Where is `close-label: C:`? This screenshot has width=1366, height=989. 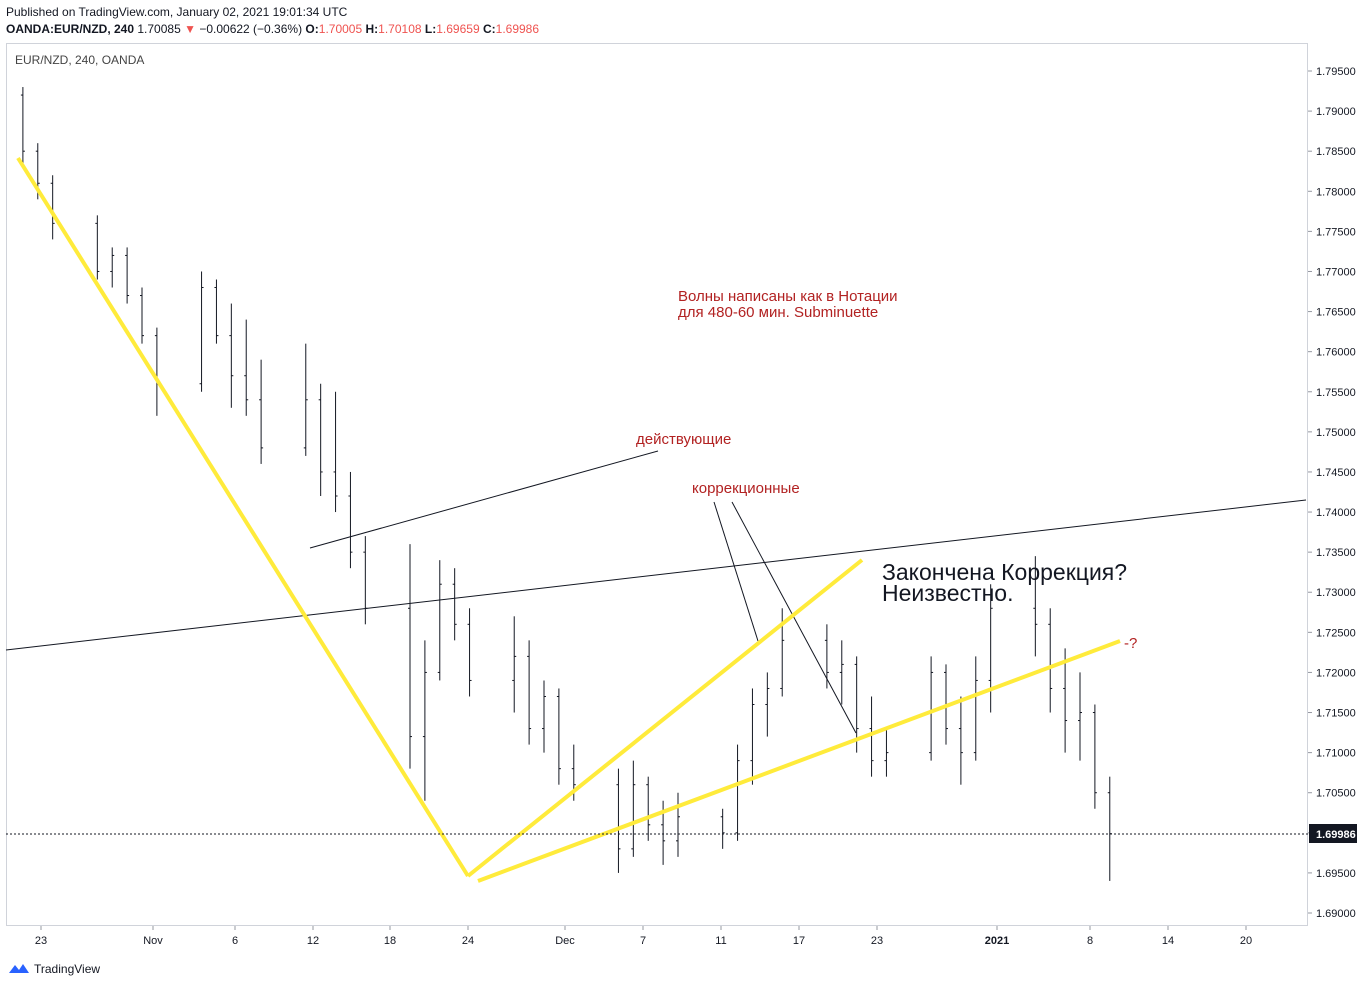 close-label: C: is located at coordinates (489, 29).